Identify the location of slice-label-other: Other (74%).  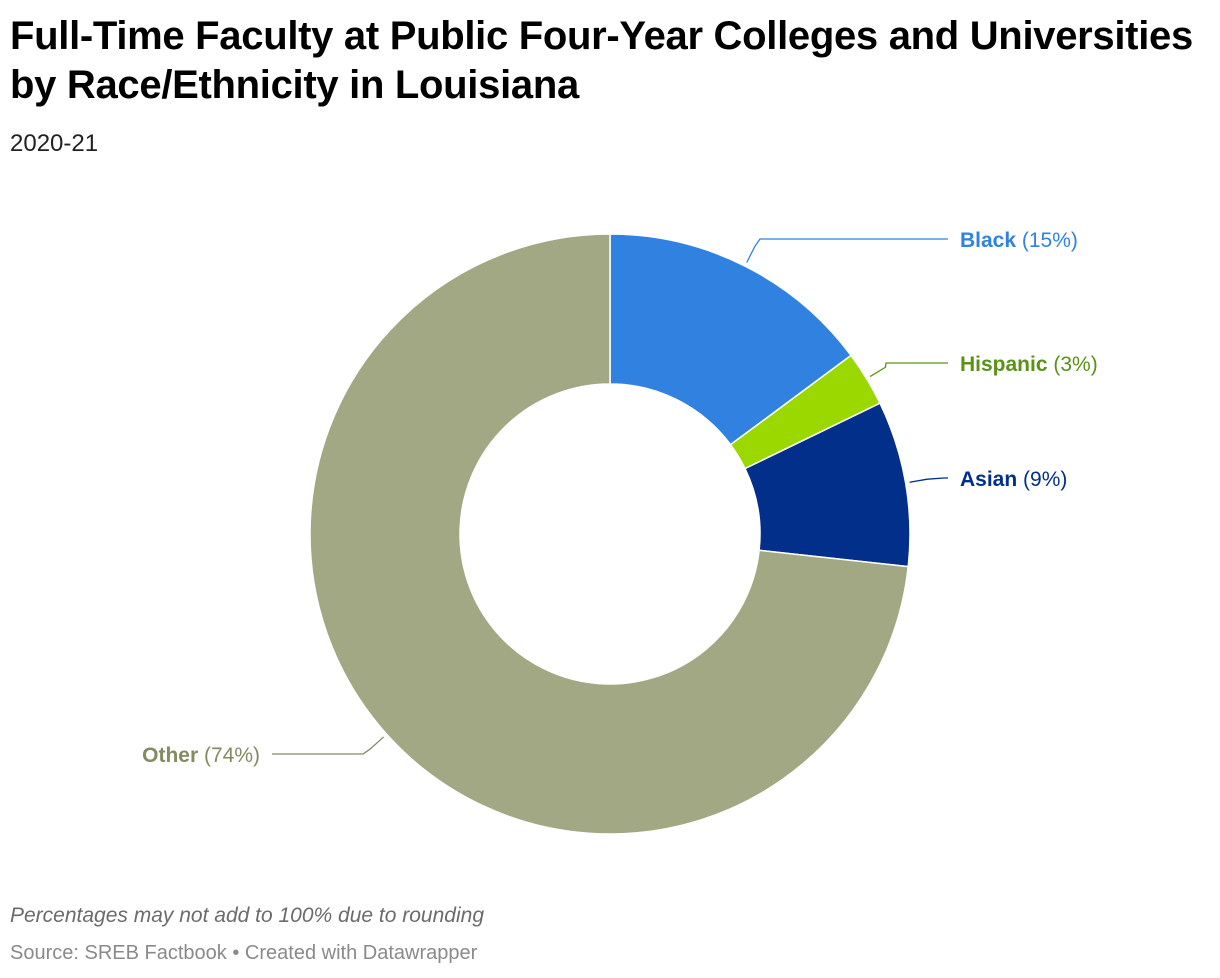
(201, 755).